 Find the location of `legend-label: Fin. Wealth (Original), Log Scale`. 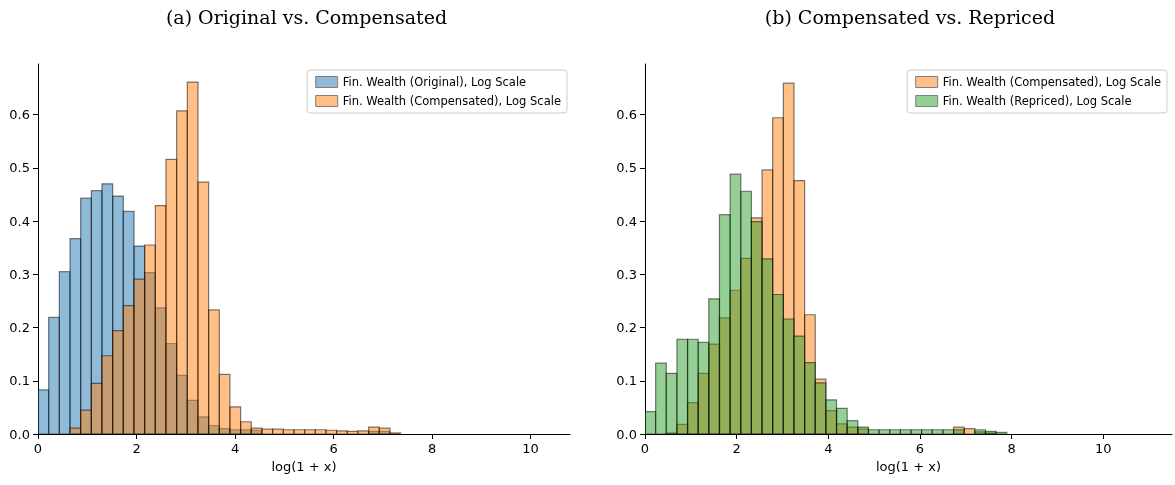

legend-label: Fin. Wealth (Original), Log Scale is located at coordinates (434, 82).